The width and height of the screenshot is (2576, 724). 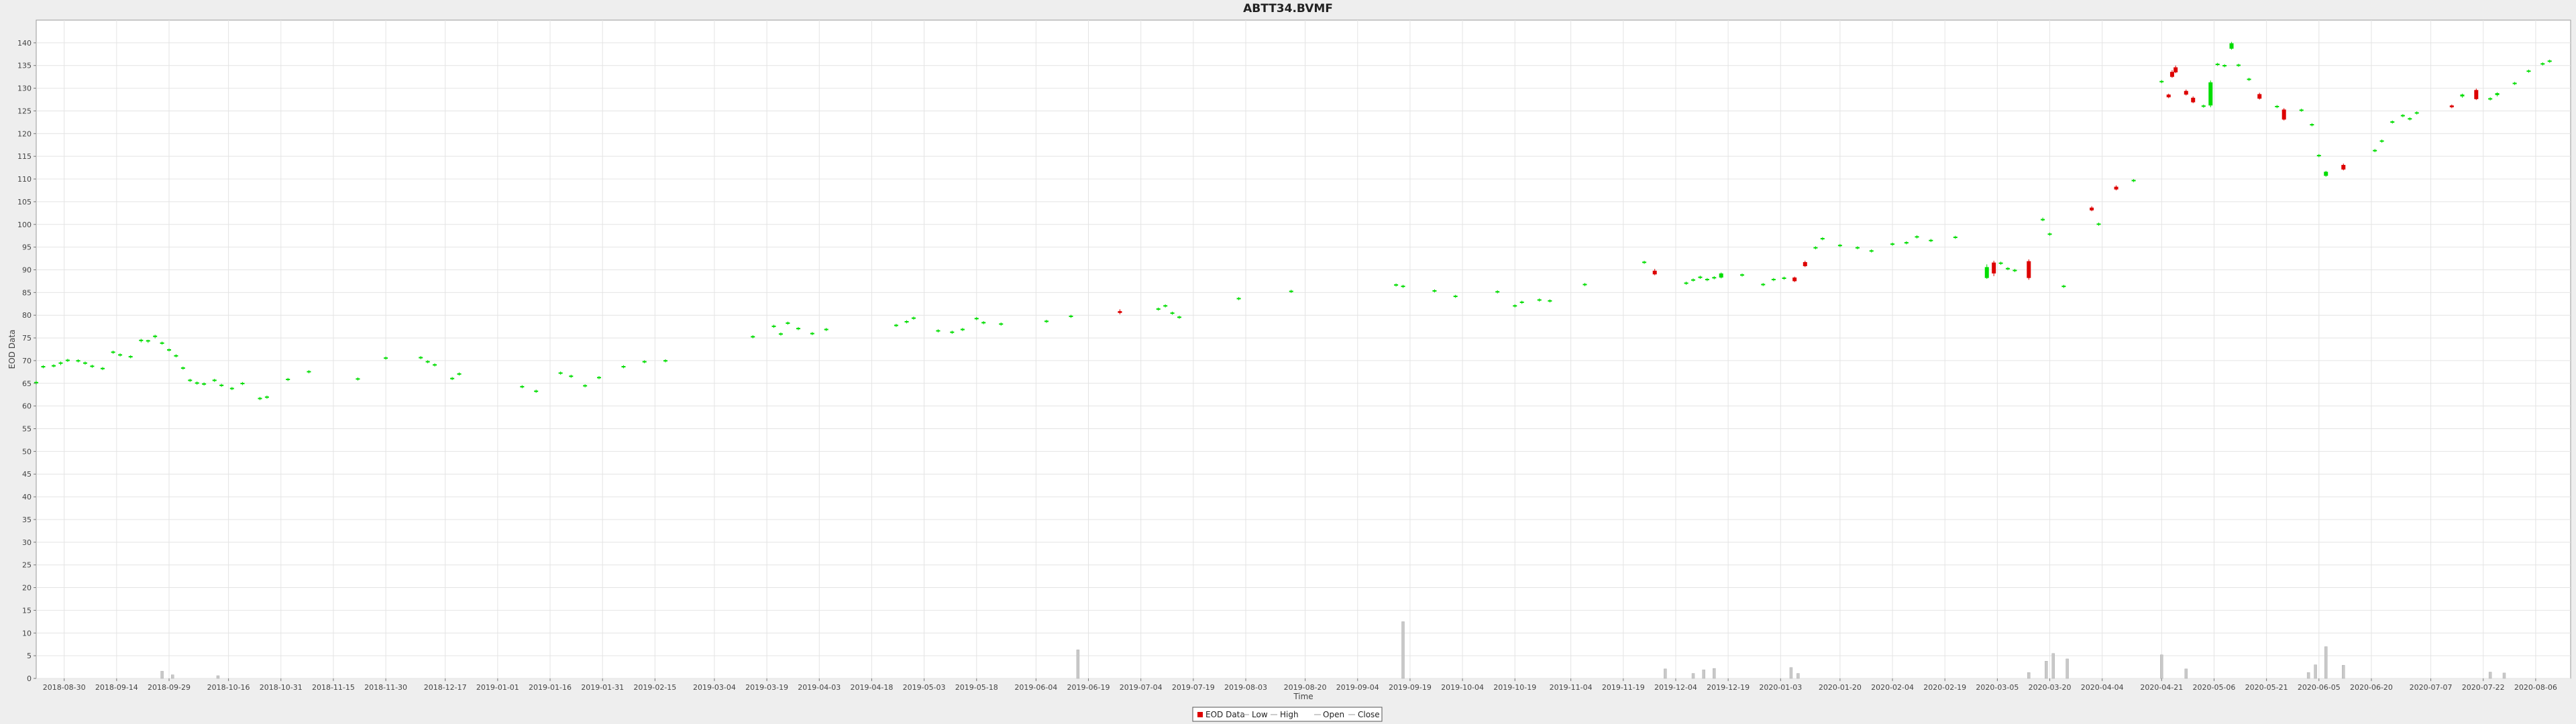 What do you see at coordinates (24, 133) in the screenshot?
I see `y-tick-label: 120` at bounding box center [24, 133].